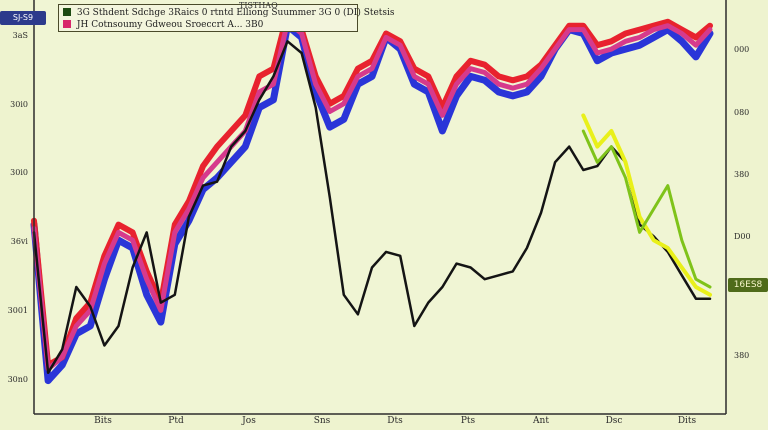  What do you see at coordinates (170, 25) in the screenshot?
I see `legend-label-2: JH Cotnsoumy Gdweou Sroeccrt A... 3B0` at bounding box center [170, 25].